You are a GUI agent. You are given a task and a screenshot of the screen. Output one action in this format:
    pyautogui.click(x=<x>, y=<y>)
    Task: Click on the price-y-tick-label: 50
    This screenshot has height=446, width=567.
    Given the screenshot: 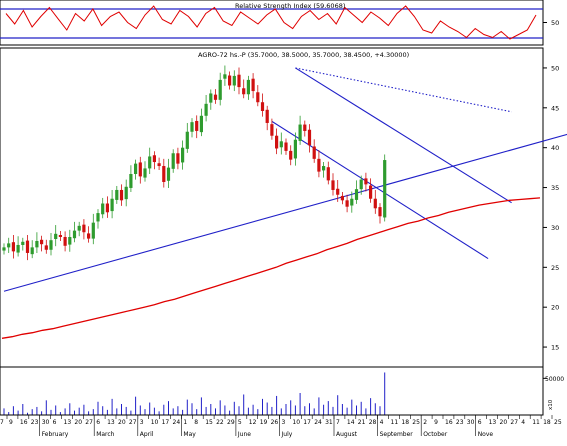 What is the action you would take?
    pyautogui.click(x=555, y=68)
    